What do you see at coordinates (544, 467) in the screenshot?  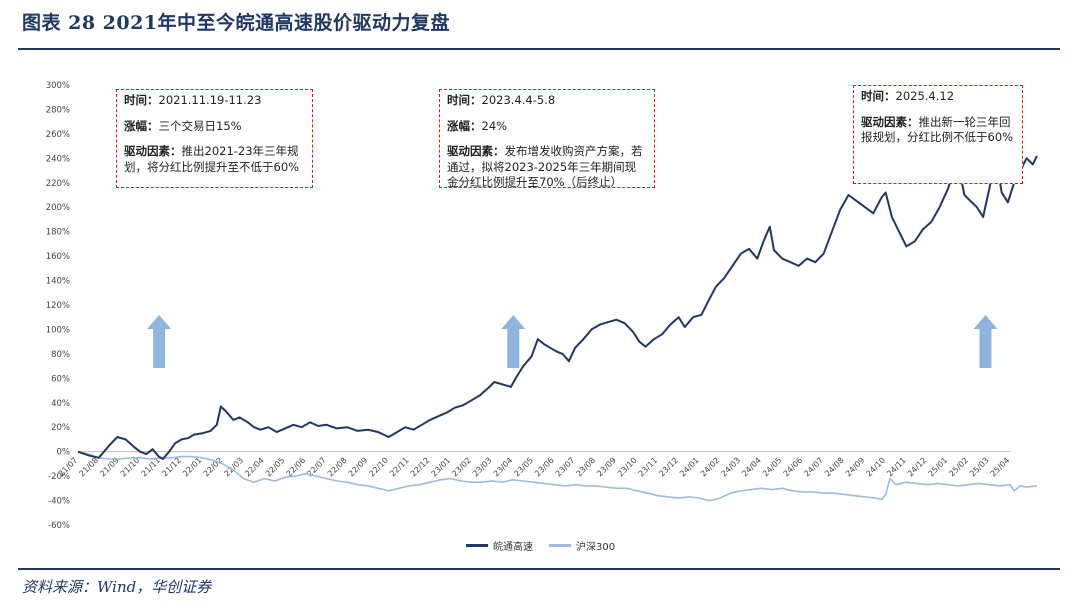 I see `x-tick-label: 23/06` at bounding box center [544, 467].